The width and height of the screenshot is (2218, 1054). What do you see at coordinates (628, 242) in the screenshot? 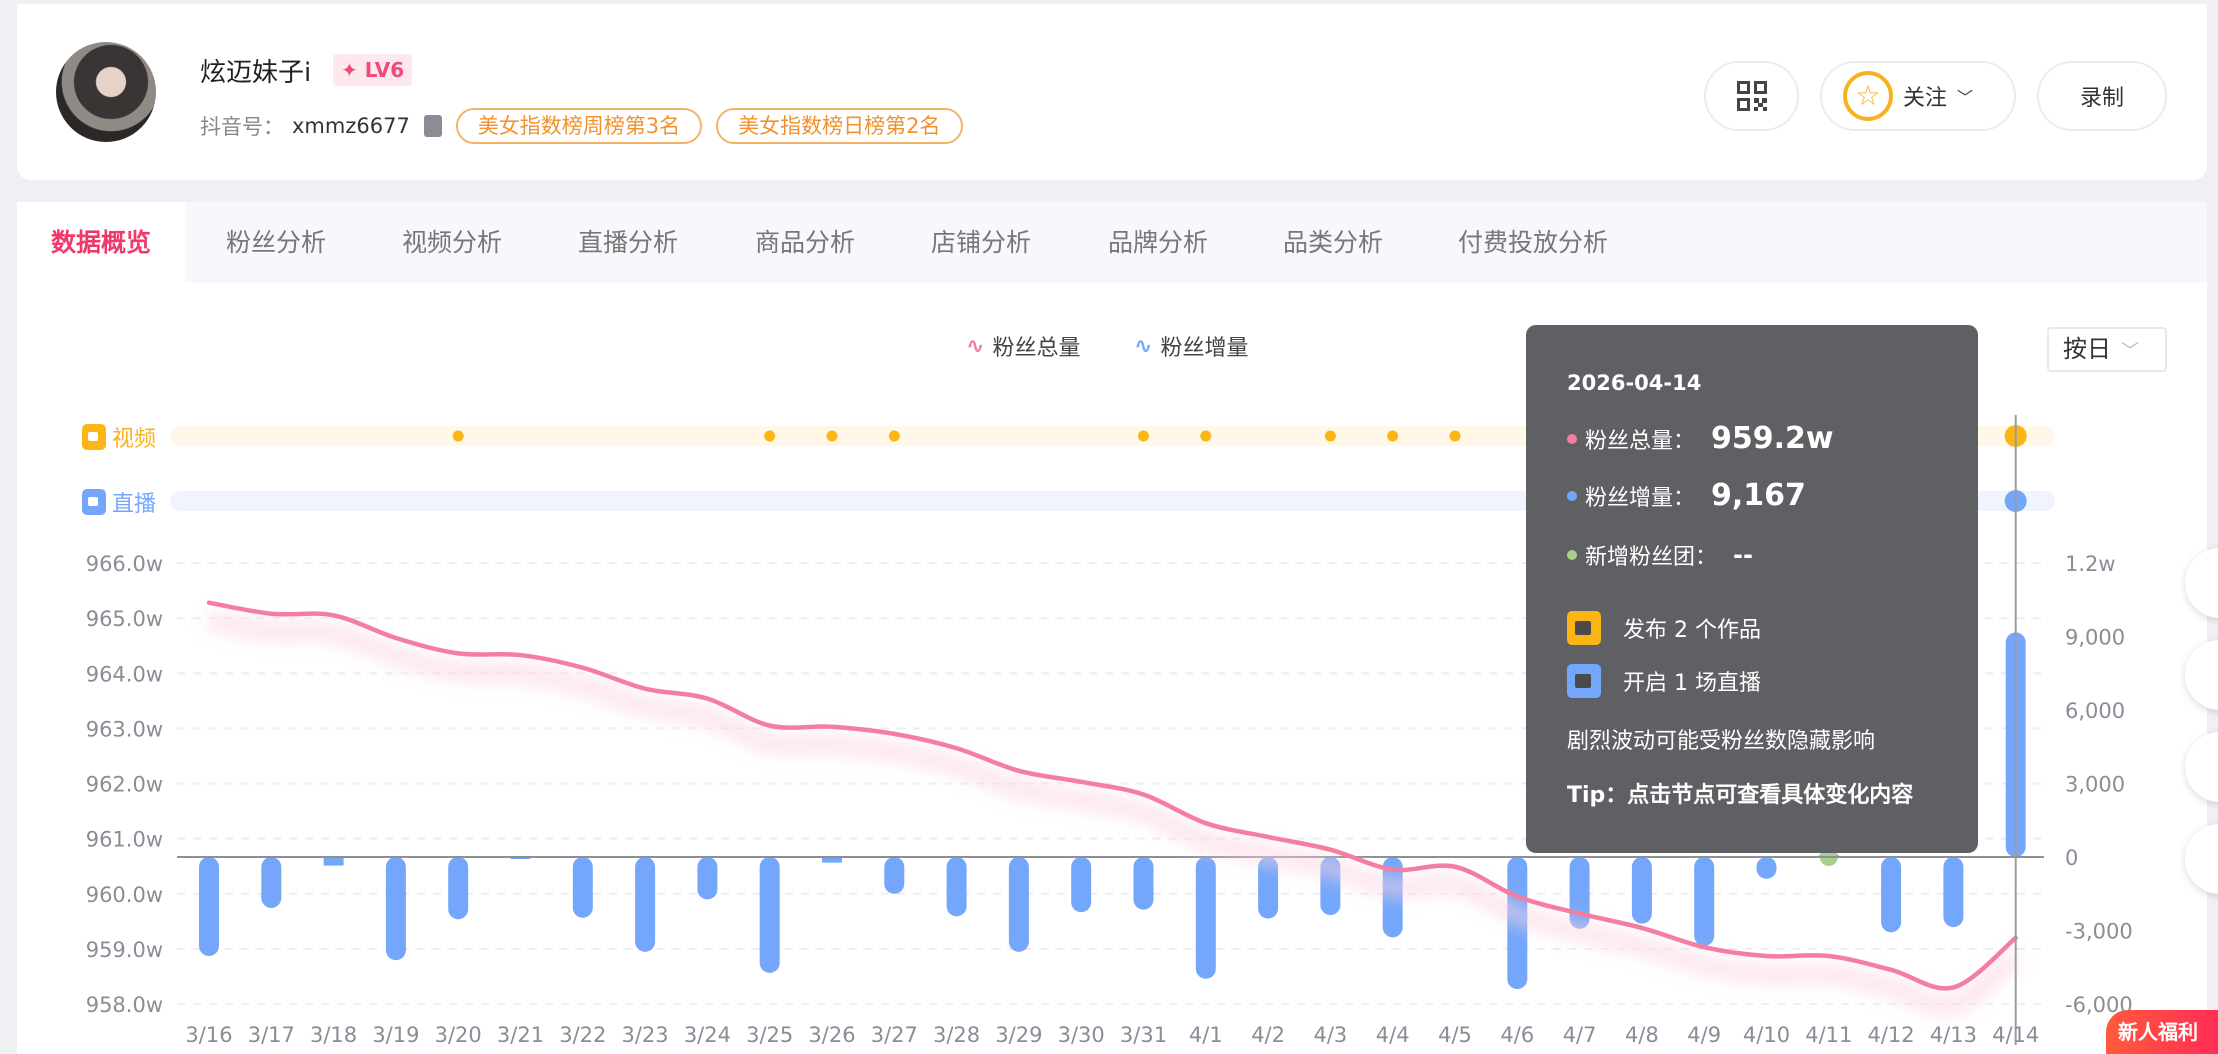
I see `tab-live: 直播分析` at bounding box center [628, 242].